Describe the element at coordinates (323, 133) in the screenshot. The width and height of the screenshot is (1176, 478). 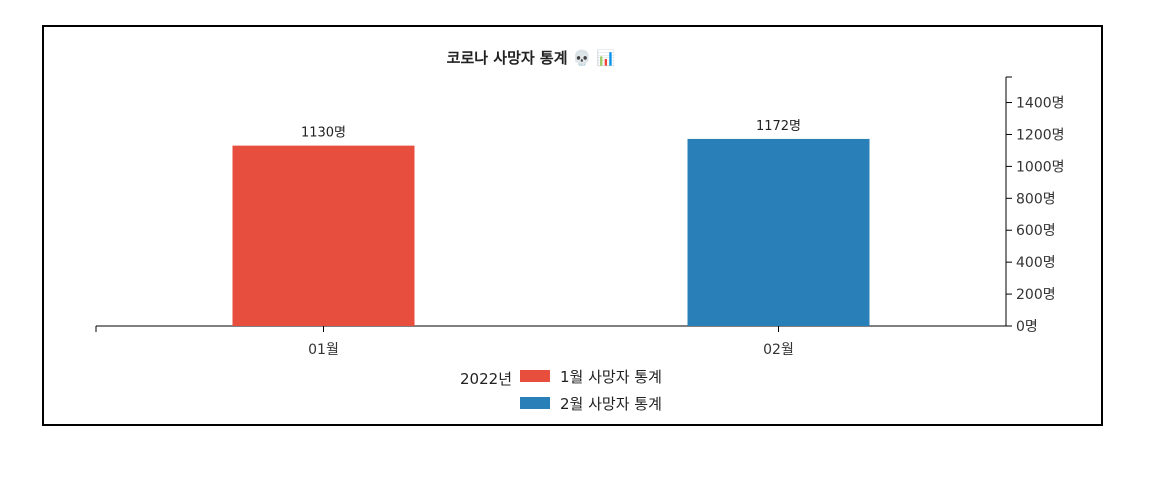
I see `bar-data-label: 1130명` at that location.